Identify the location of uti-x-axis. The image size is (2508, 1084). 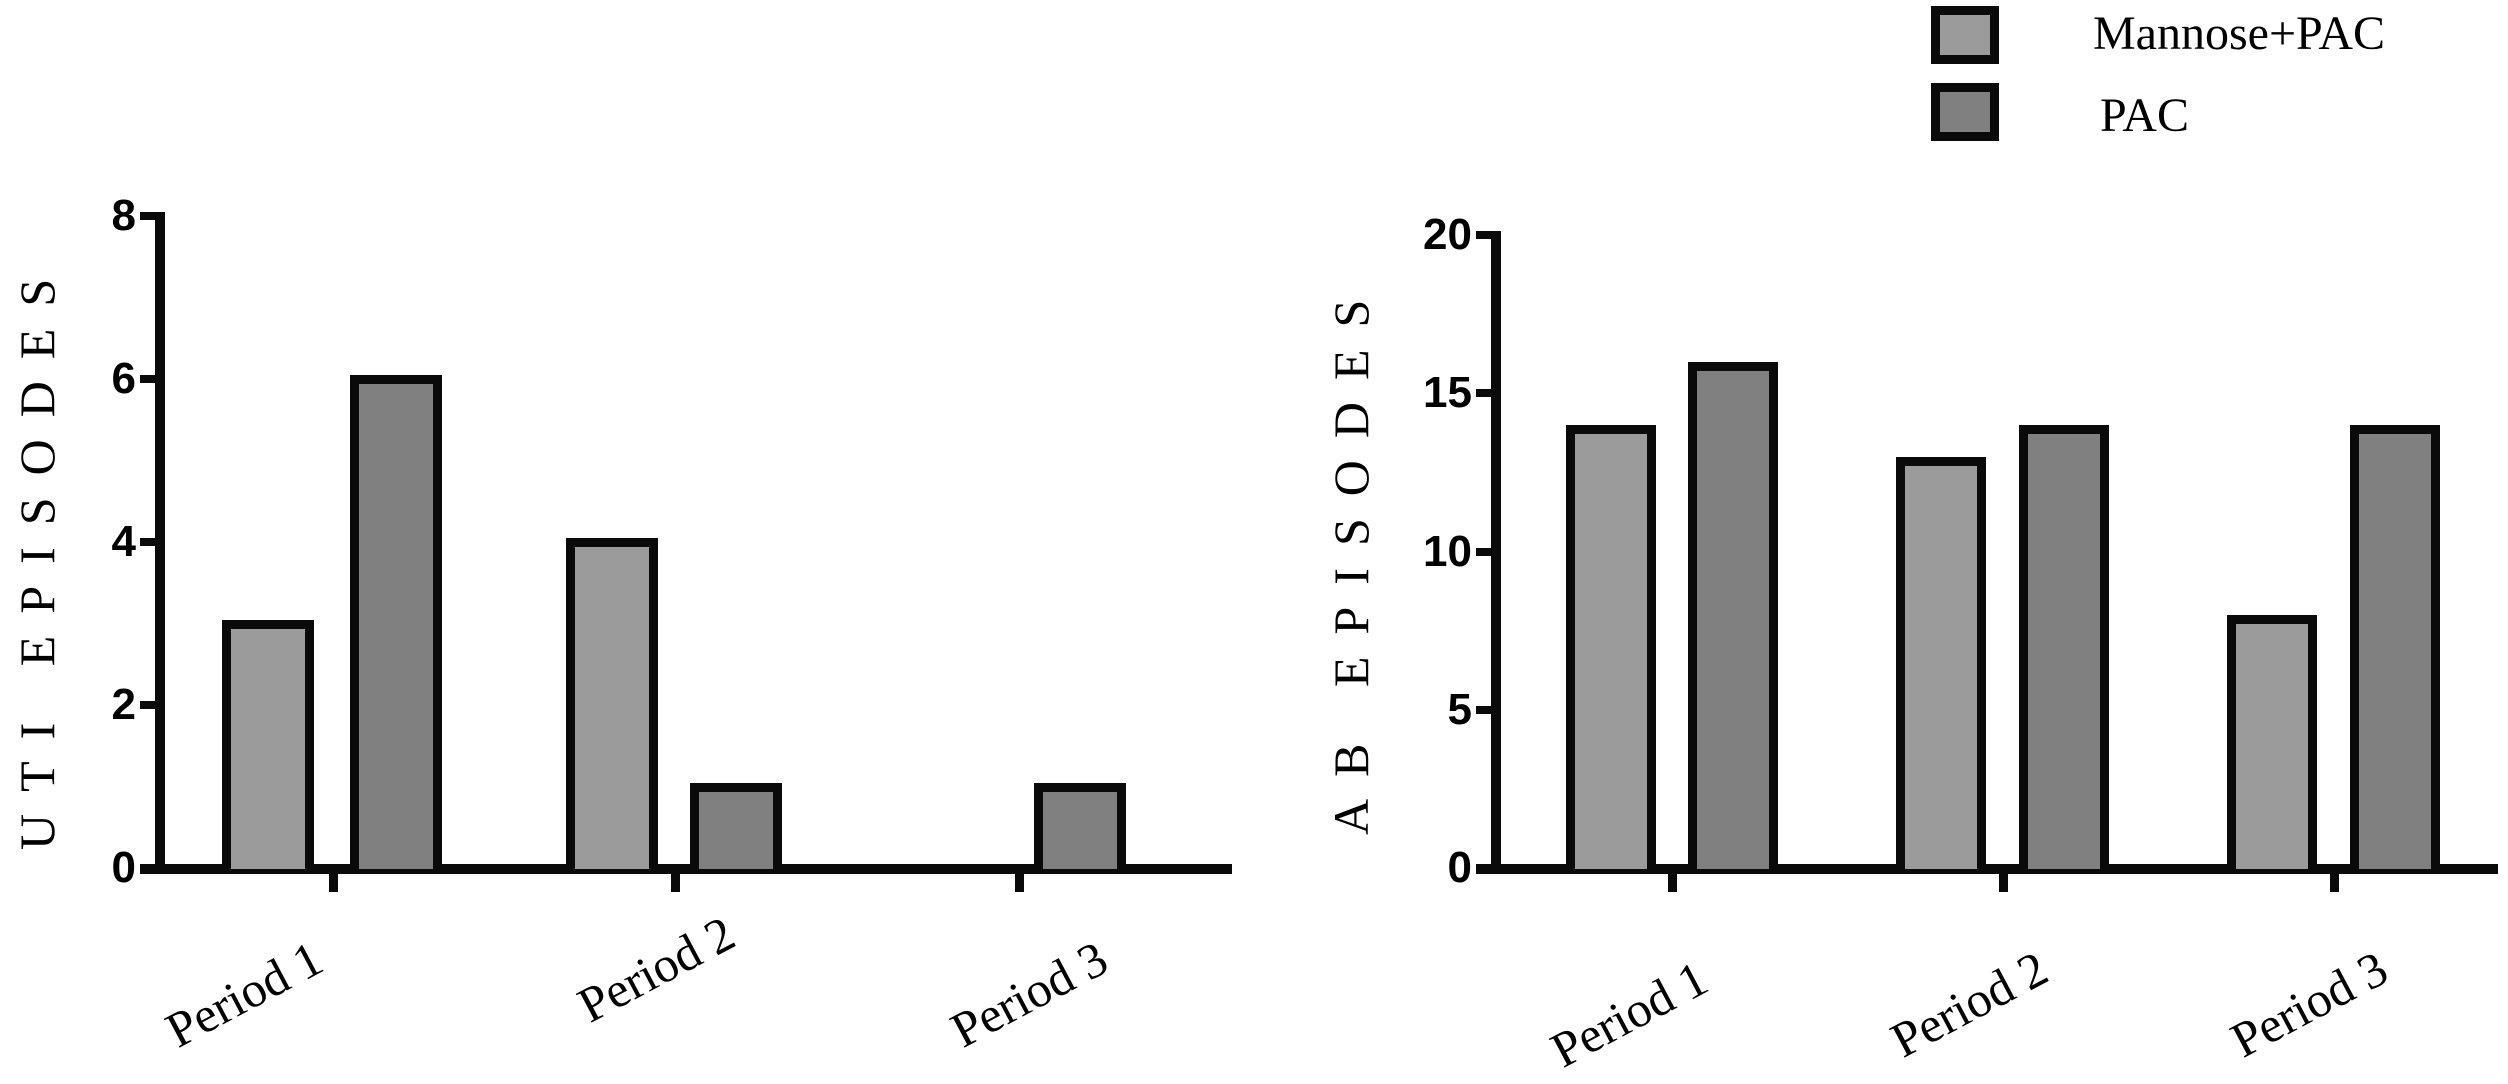
(686, 869).